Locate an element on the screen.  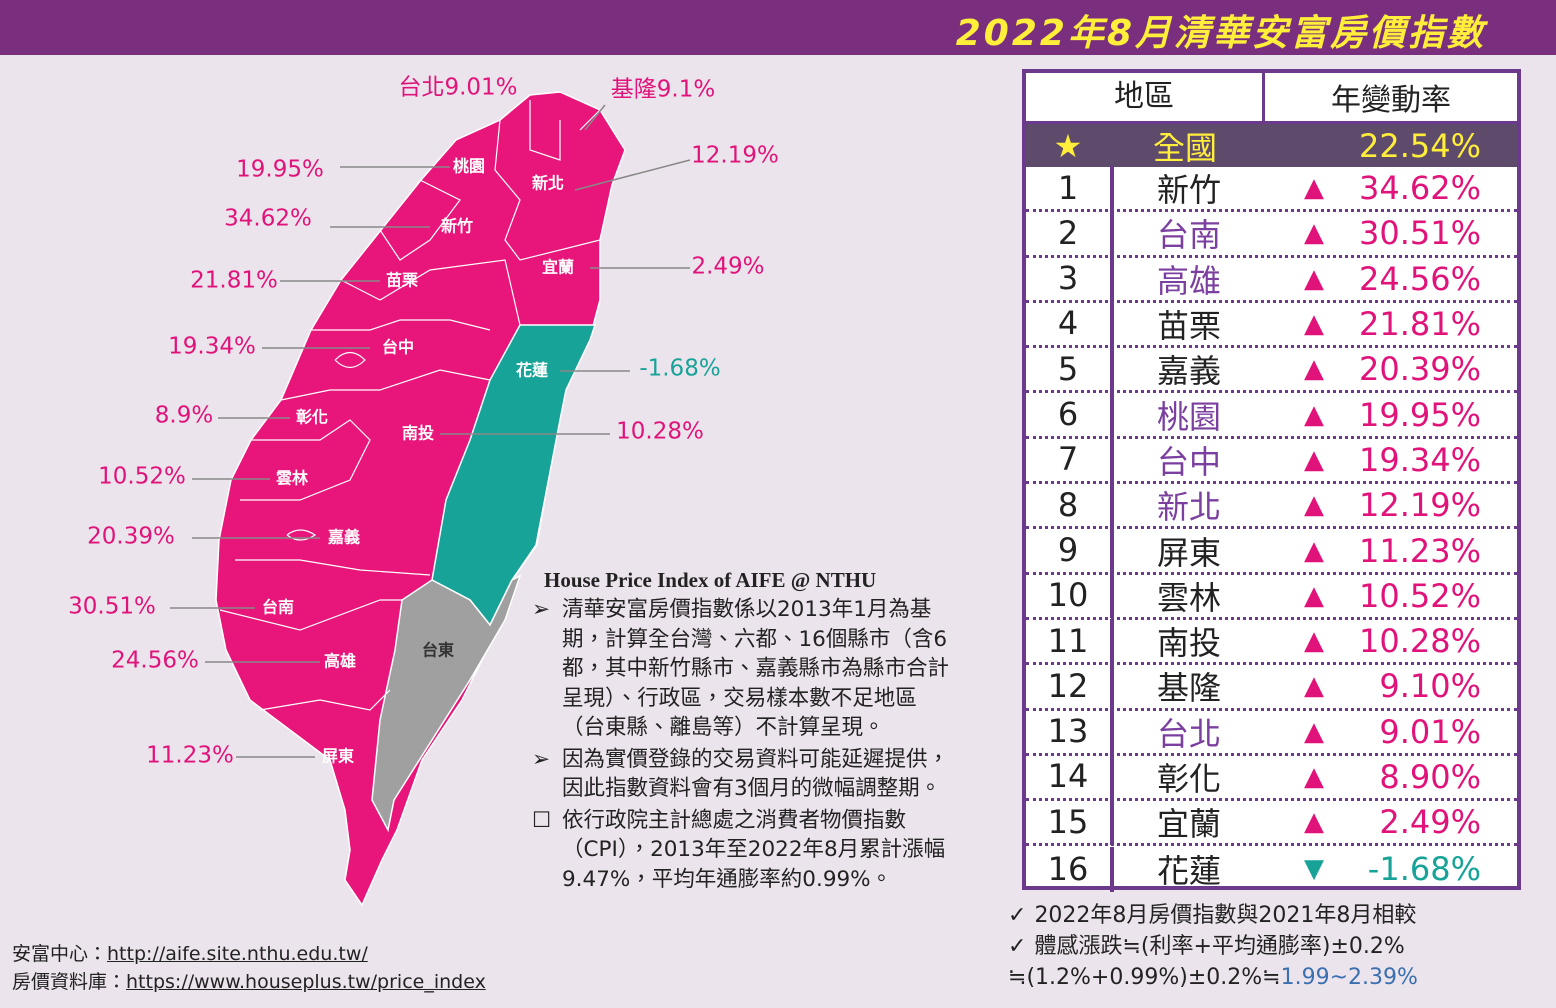
note: ✓ 2022年8月房價指數與2021年8月相較 is located at coordinates (1213, 915).